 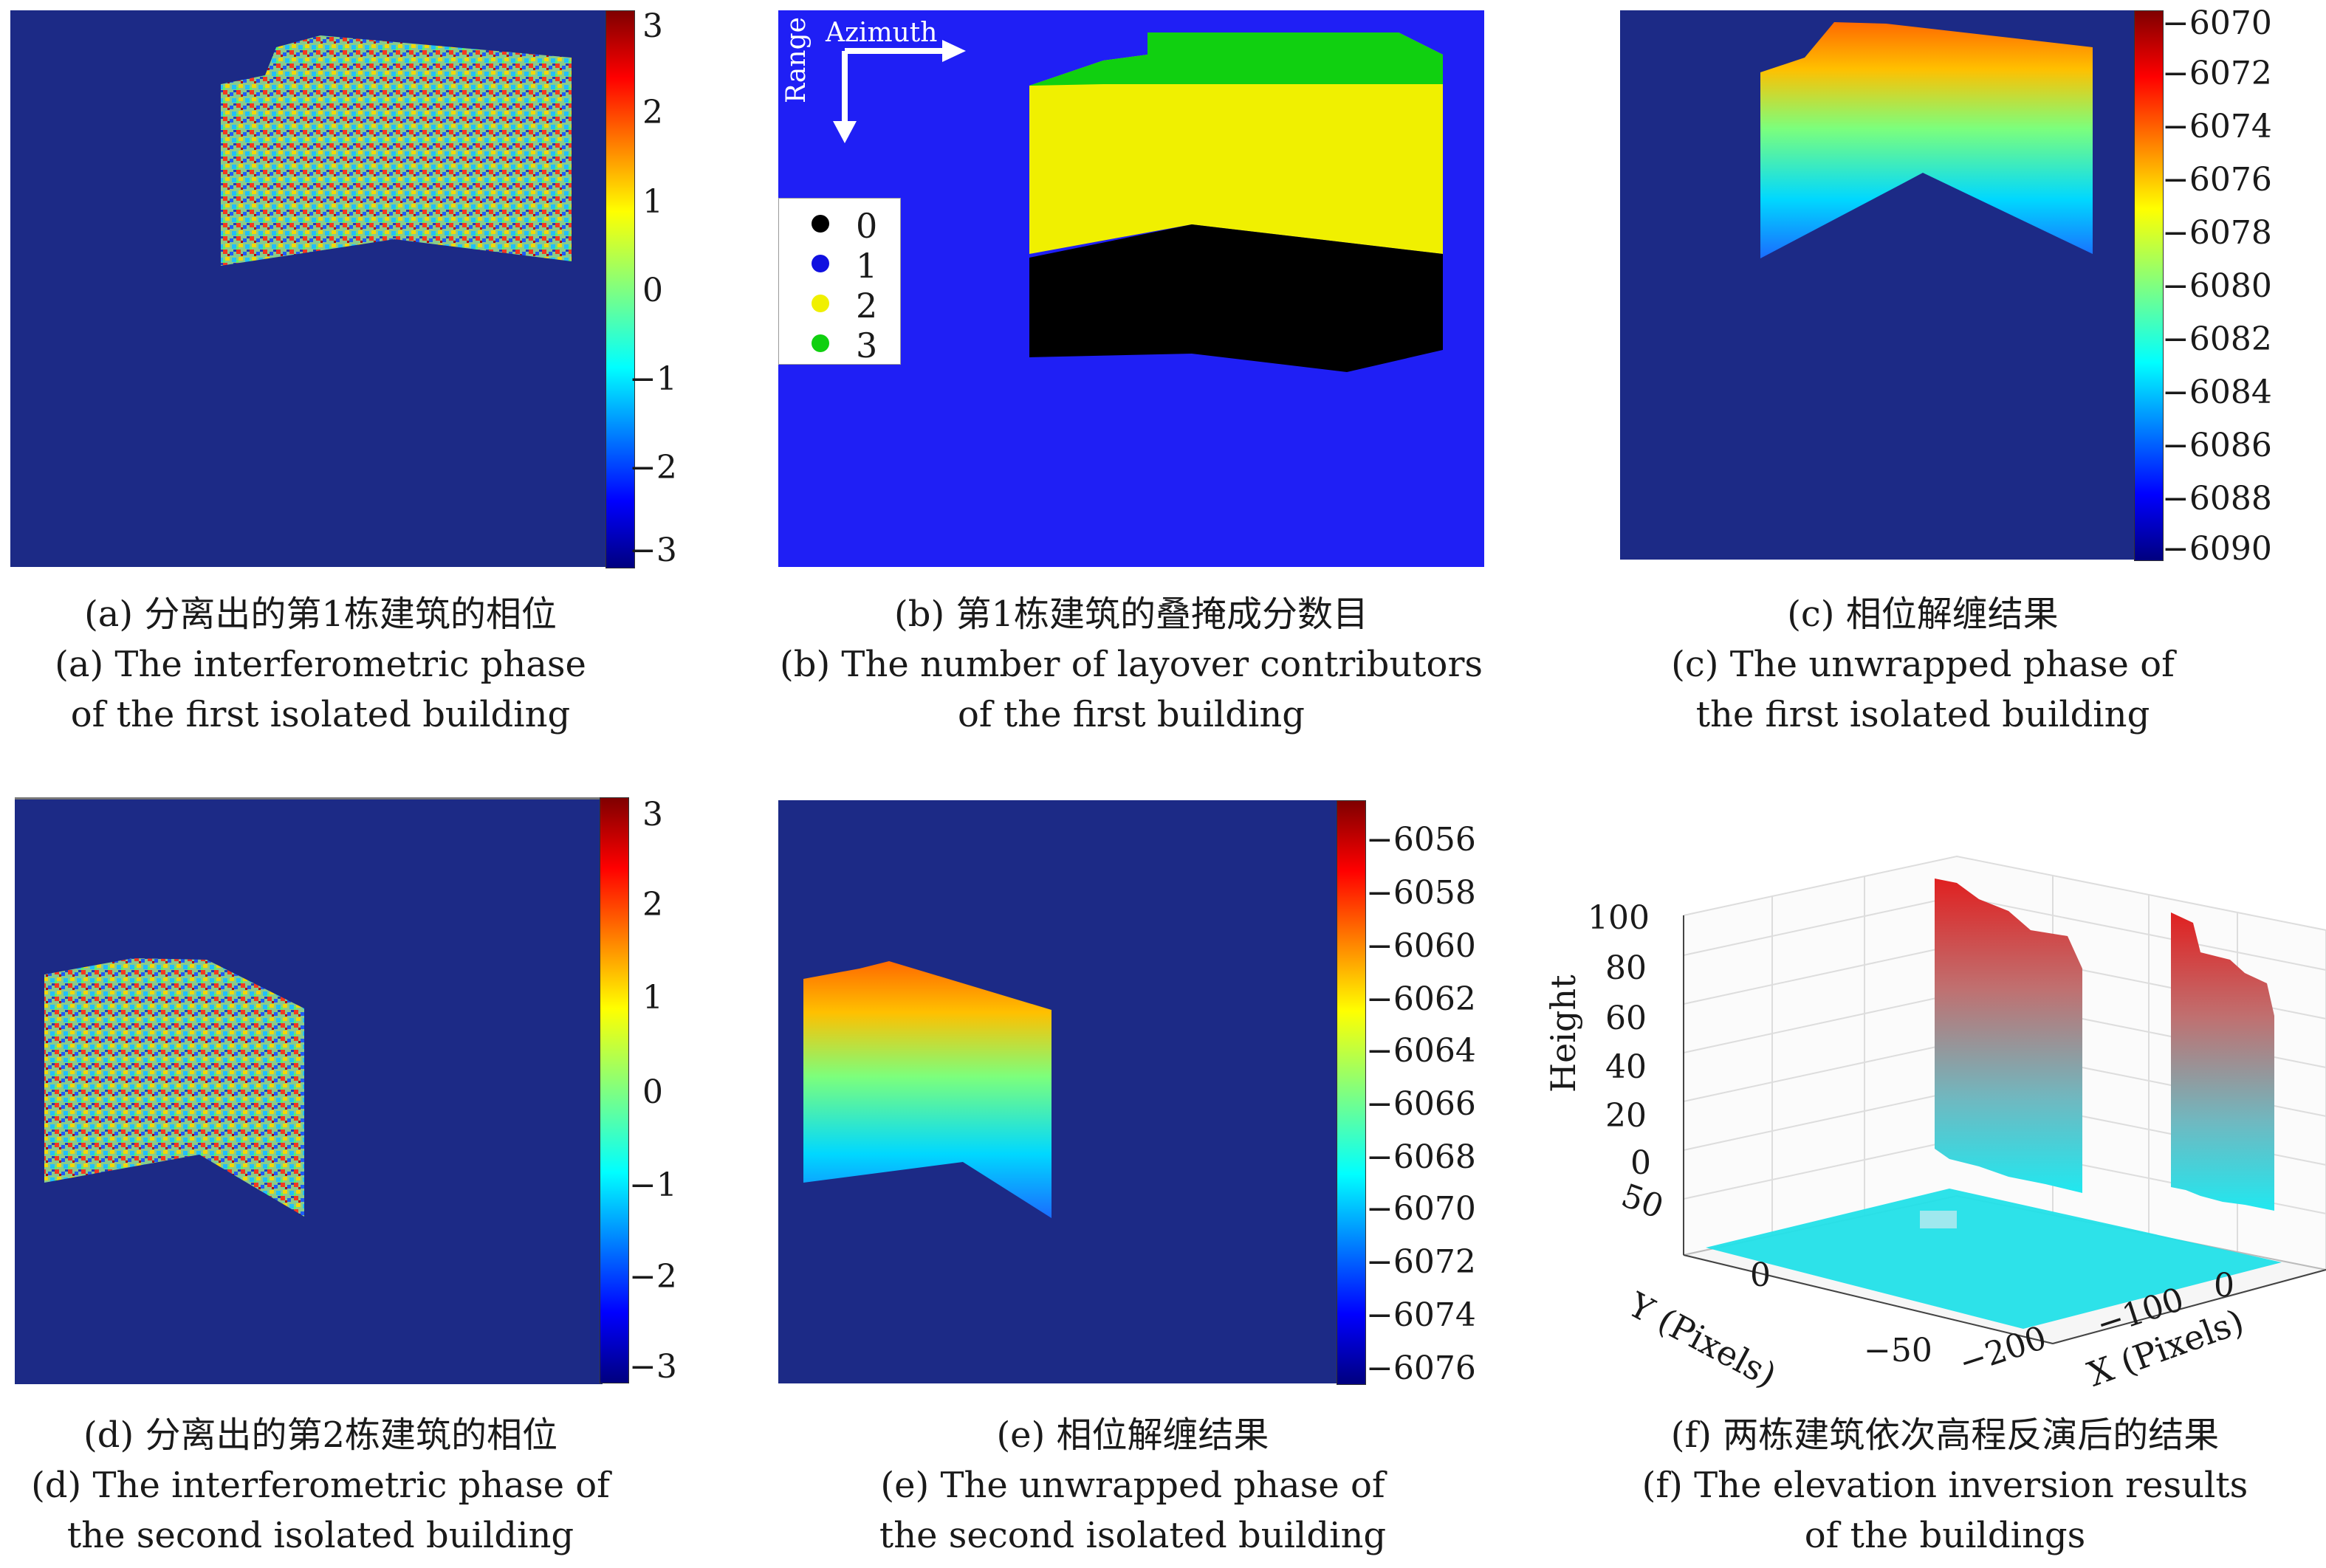 I want to click on caption-en-line1: (d) The interferometric phase of, so click(x=320, y=1485).